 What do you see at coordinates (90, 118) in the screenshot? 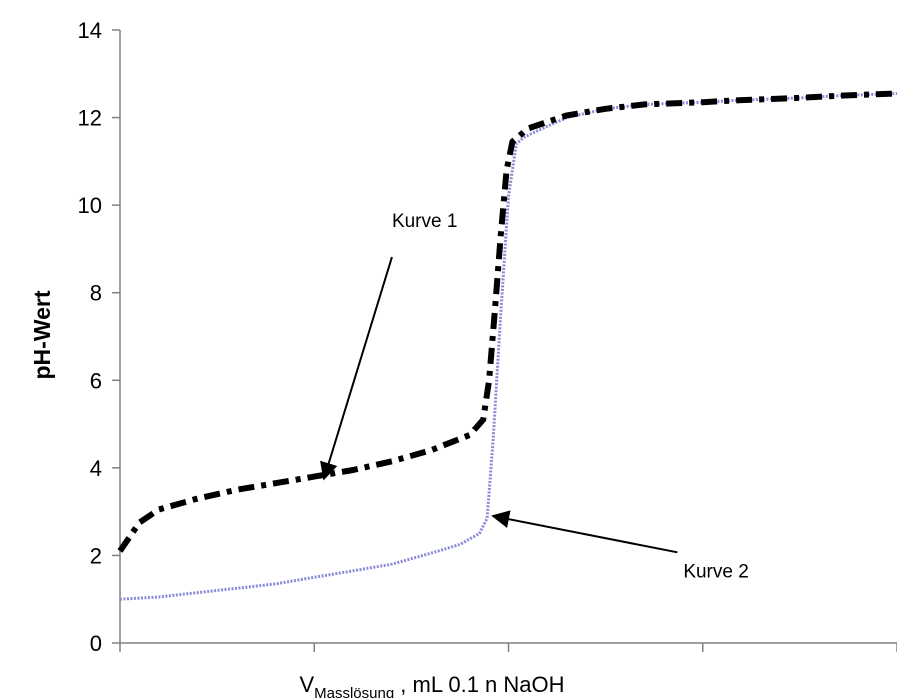
I see `y-tick-label: 12` at bounding box center [90, 118].